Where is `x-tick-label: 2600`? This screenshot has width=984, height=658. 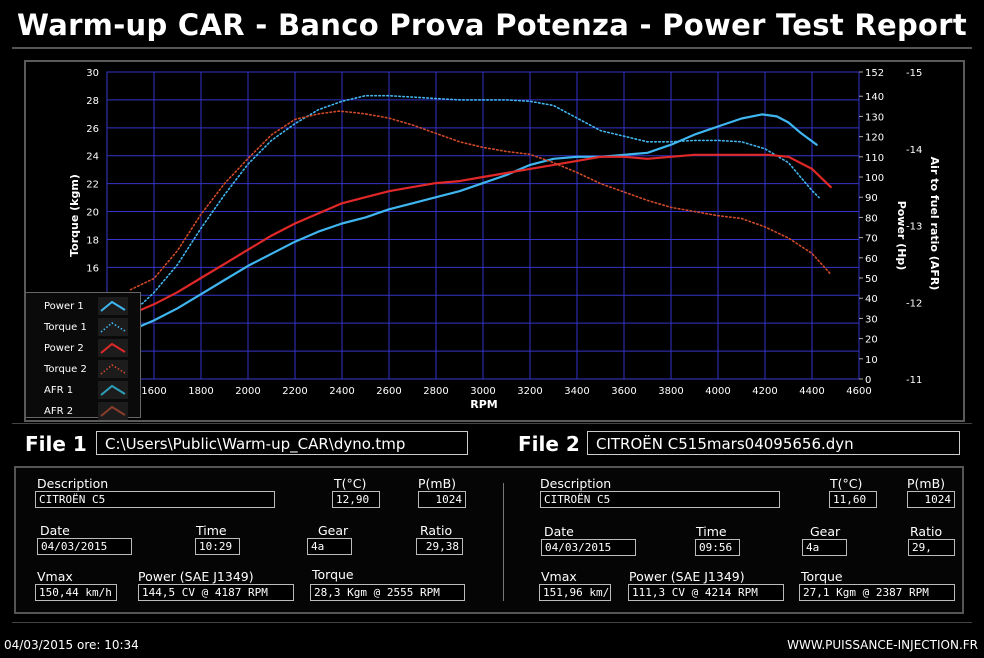
x-tick-label: 2600 is located at coordinates (388, 391).